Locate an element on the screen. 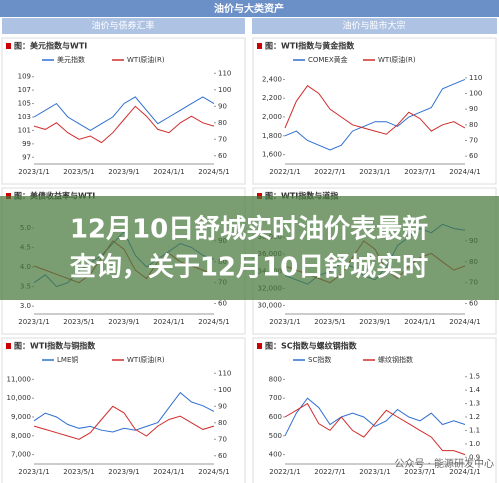 The height and width of the screenshot is (483, 499). chart-title: 图：WTI指数与道指 is located at coordinates (301, 196).